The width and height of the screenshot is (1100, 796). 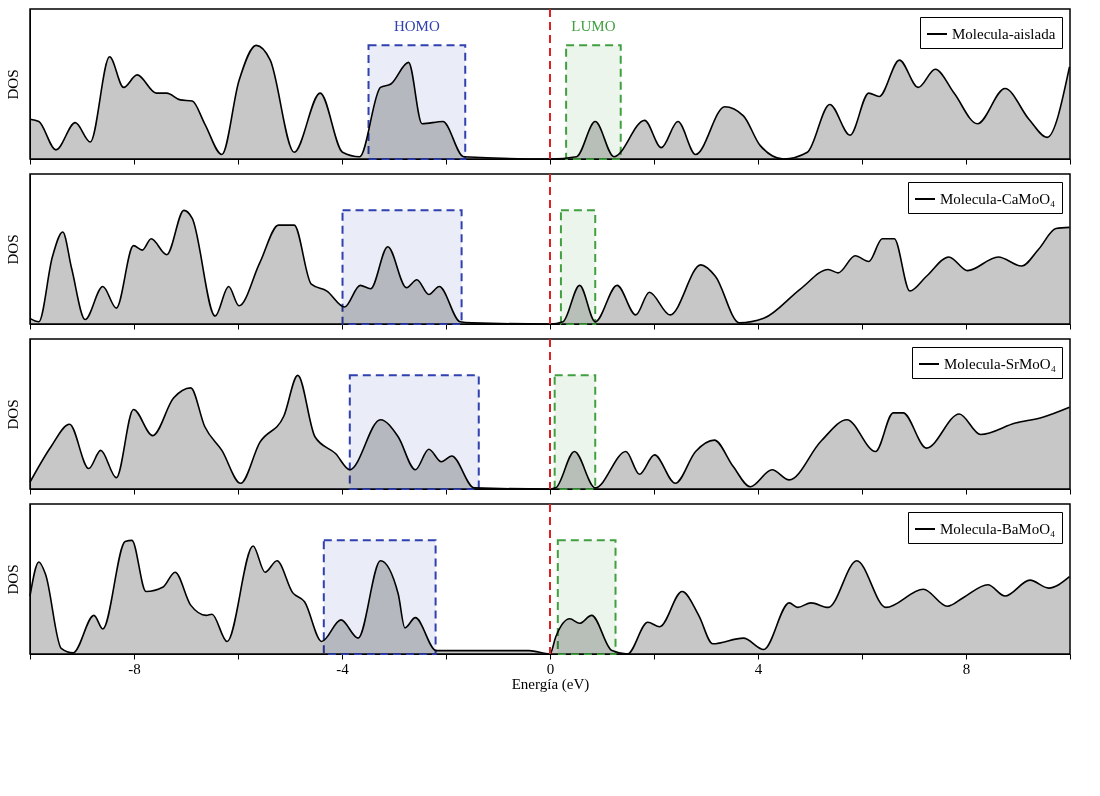 What do you see at coordinates (758, 668) in the screenshot?
I see `x-tick-label: 4` at bounding box center [758, 668].